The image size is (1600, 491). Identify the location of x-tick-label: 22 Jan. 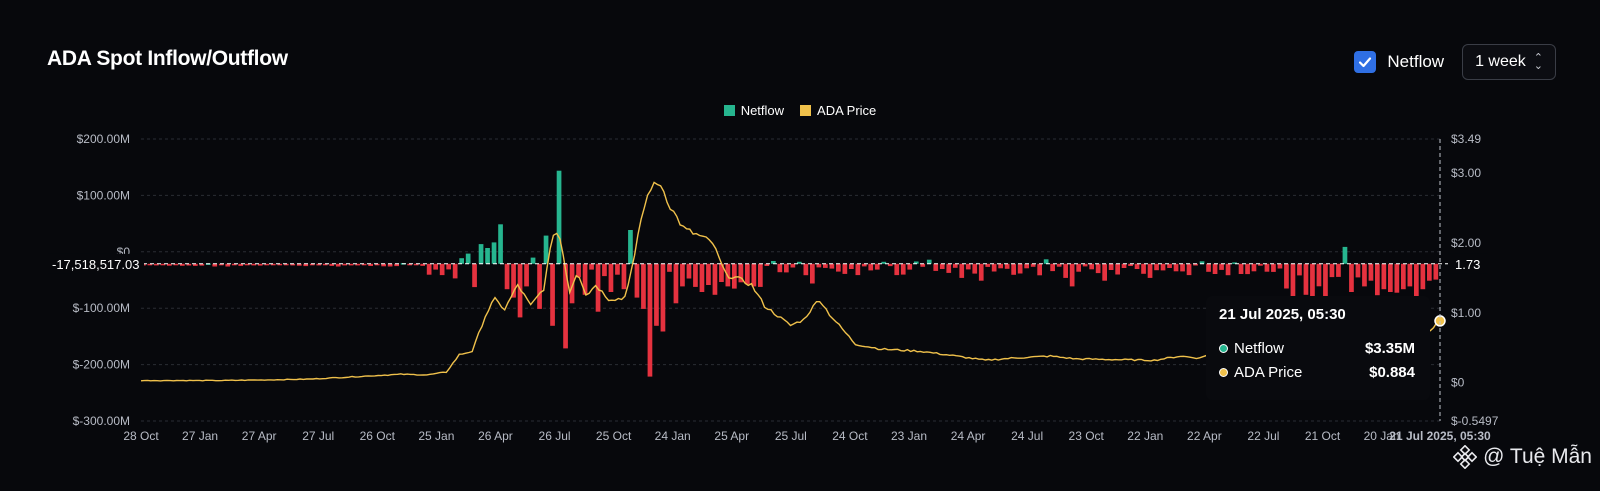
(1145, 436).